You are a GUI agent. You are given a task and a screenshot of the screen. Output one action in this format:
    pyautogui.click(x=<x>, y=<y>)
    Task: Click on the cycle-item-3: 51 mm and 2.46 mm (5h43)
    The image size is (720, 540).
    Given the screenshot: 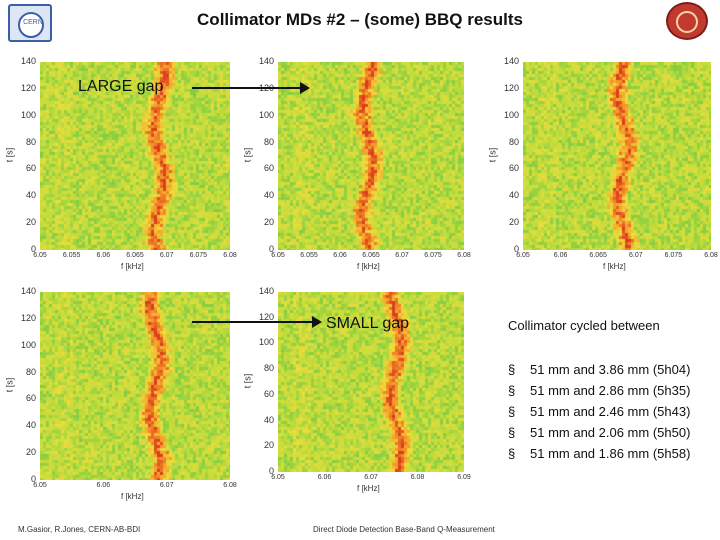 What is the action you would take?
    pyautogui.click(x=599, y=411)
    